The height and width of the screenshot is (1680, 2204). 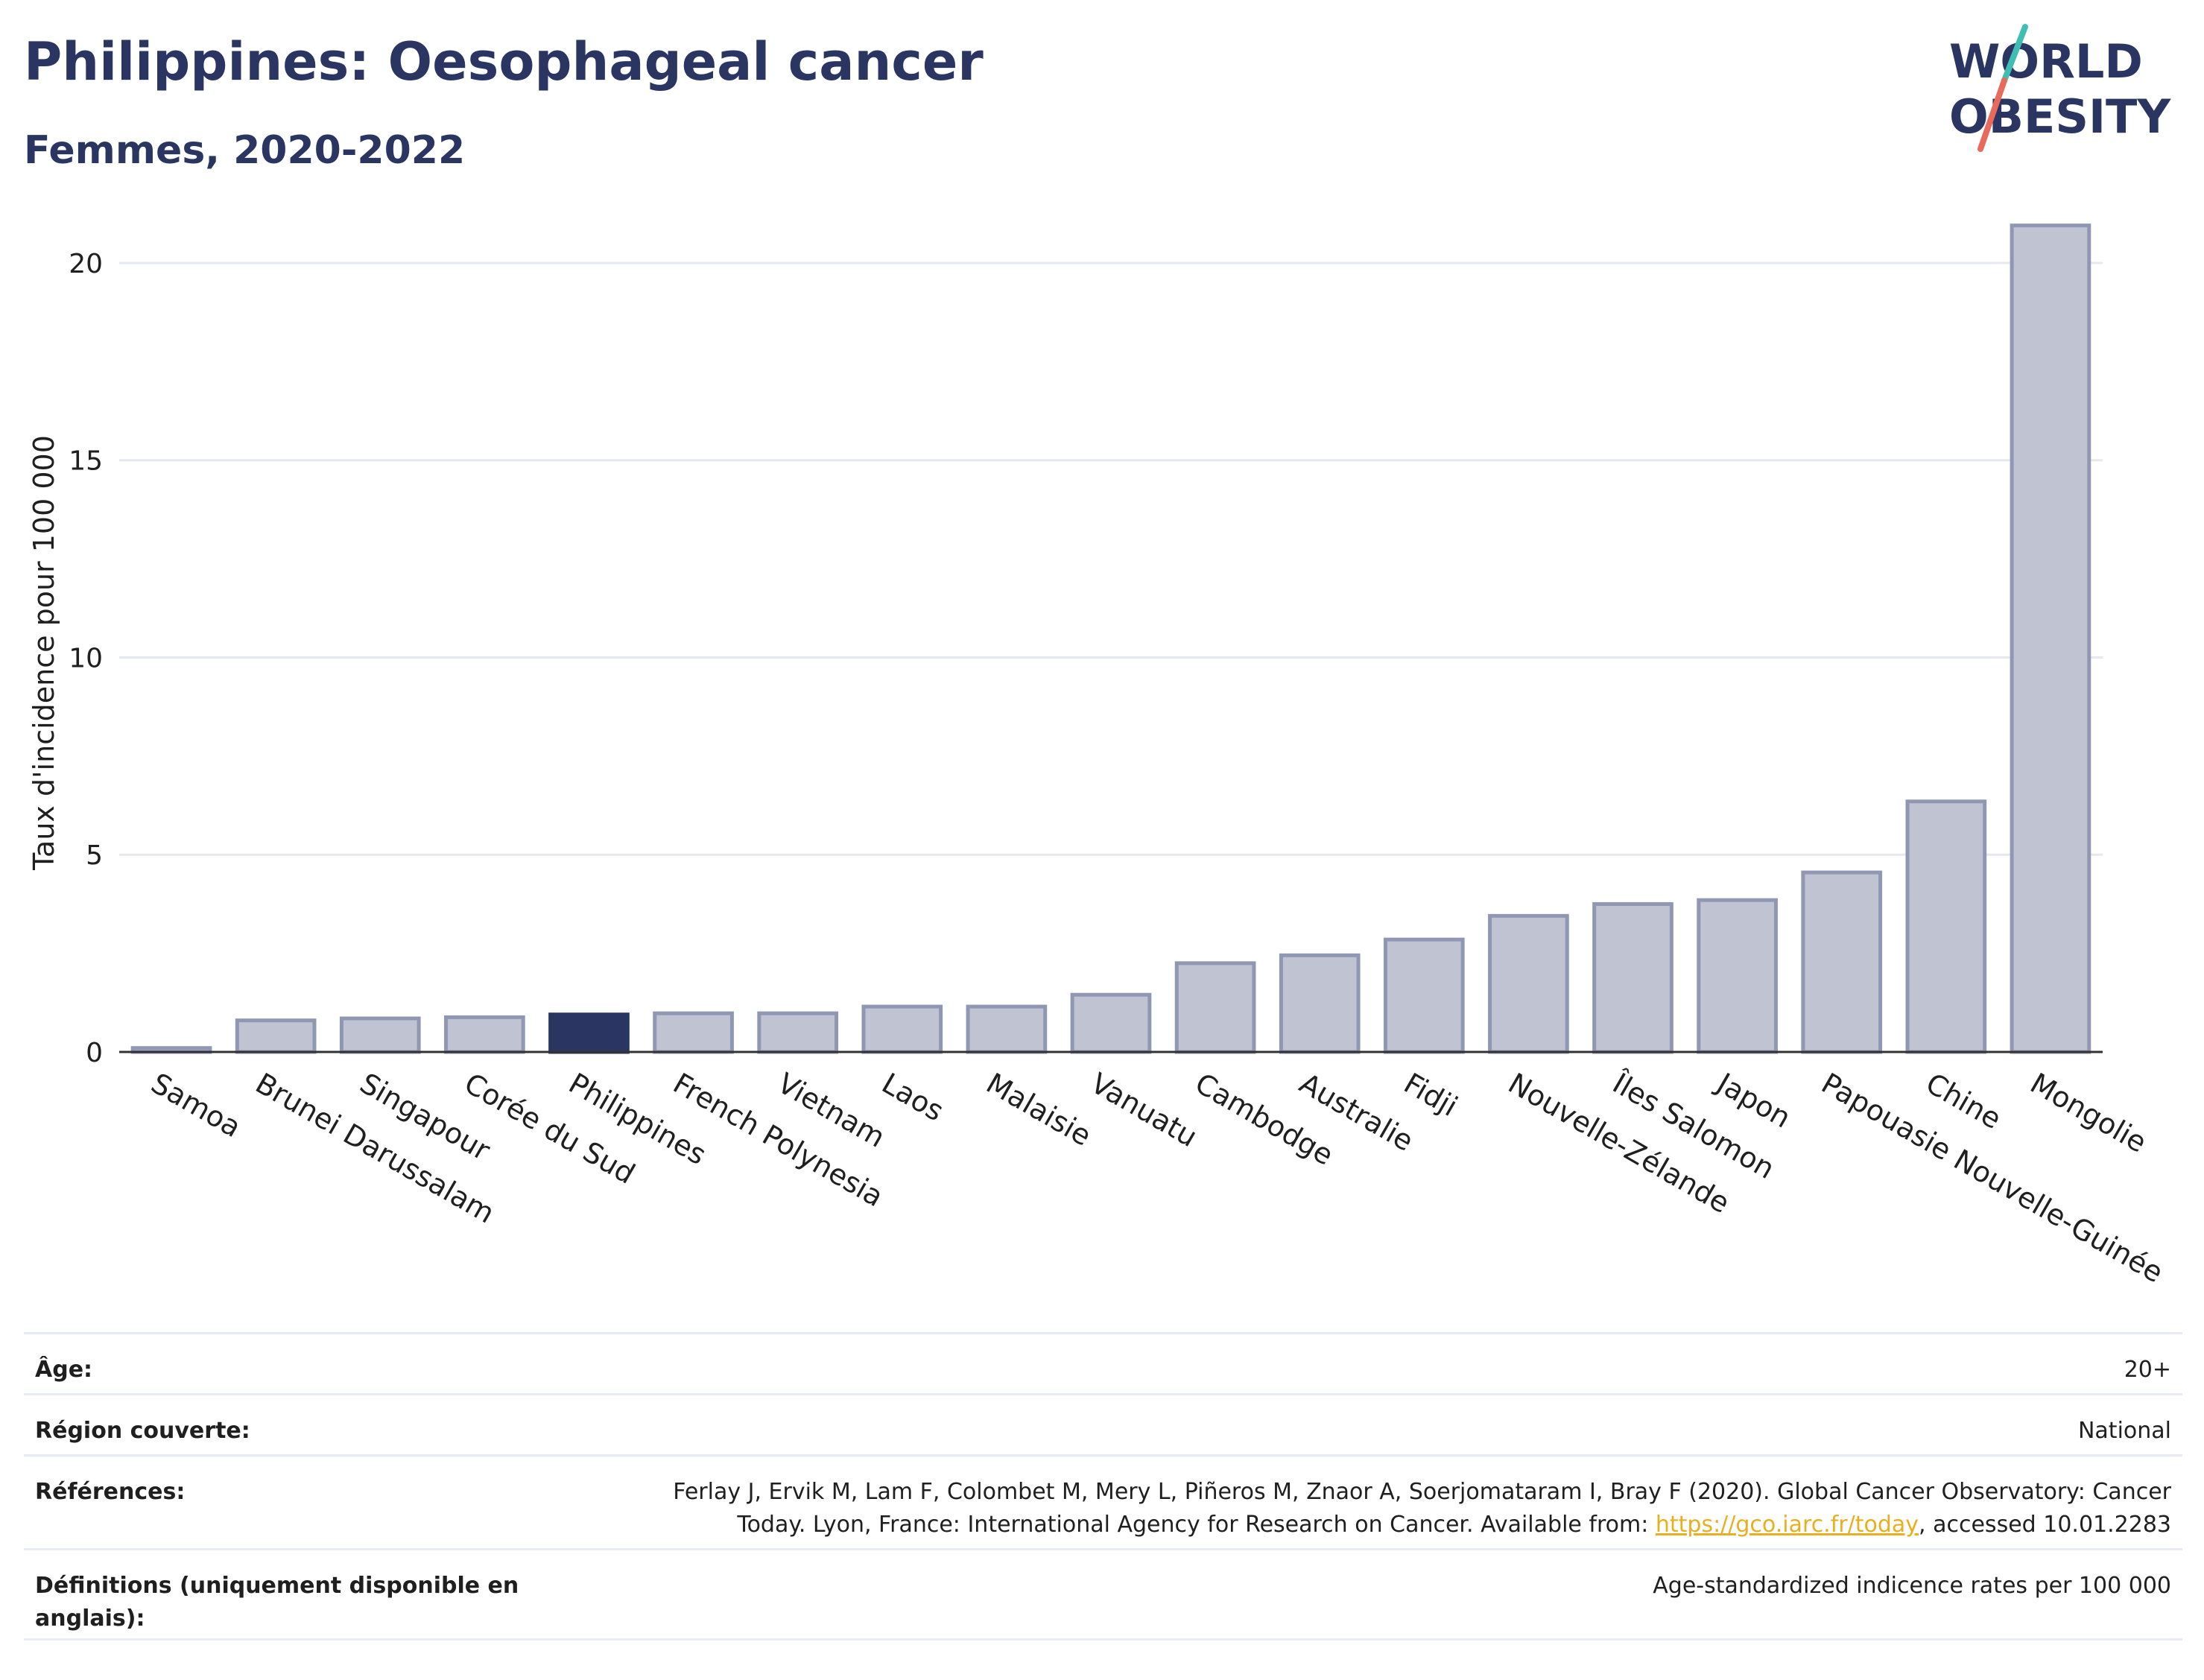 What do you see at coordinates (1737, 976) in the screenshot?
I see `bar-japon` at bounding box center [1737, 976].